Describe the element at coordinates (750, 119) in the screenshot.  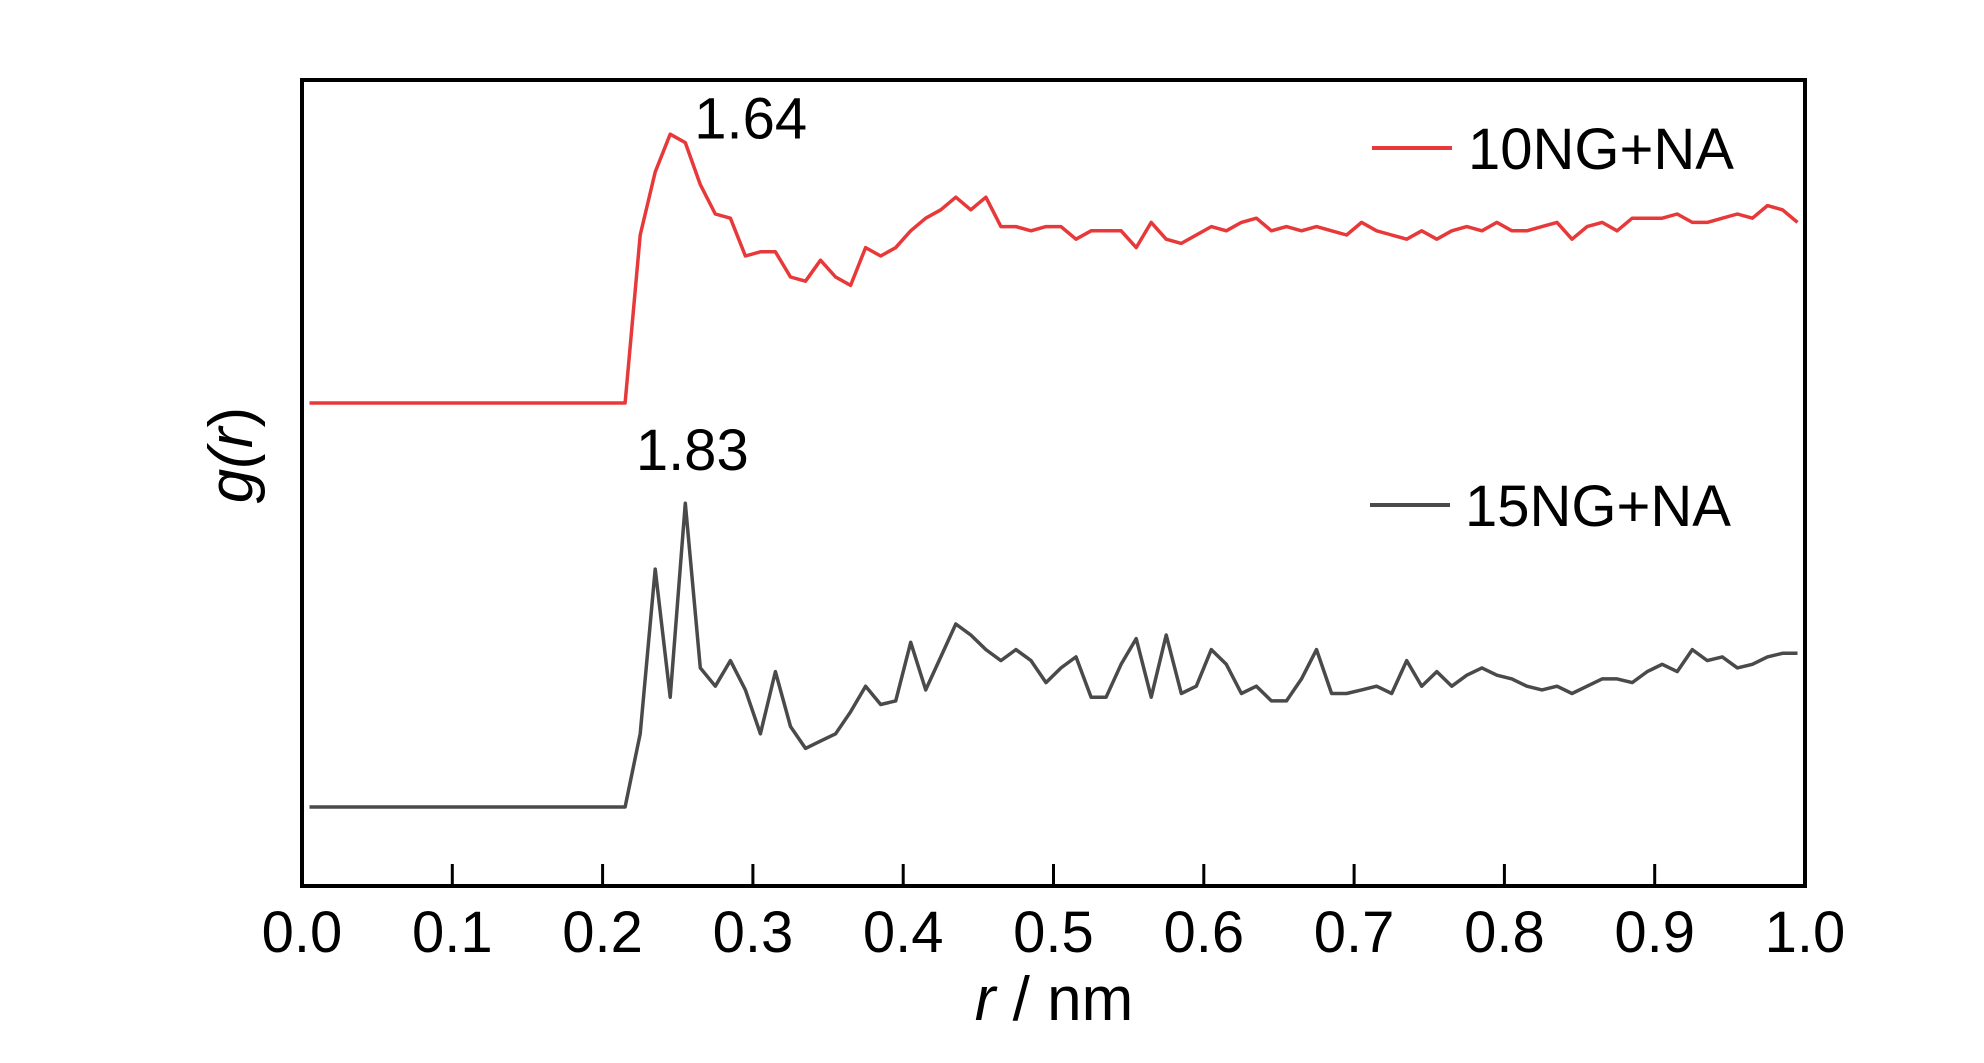
I see `peak-annotation-1: 1.64` at that location.